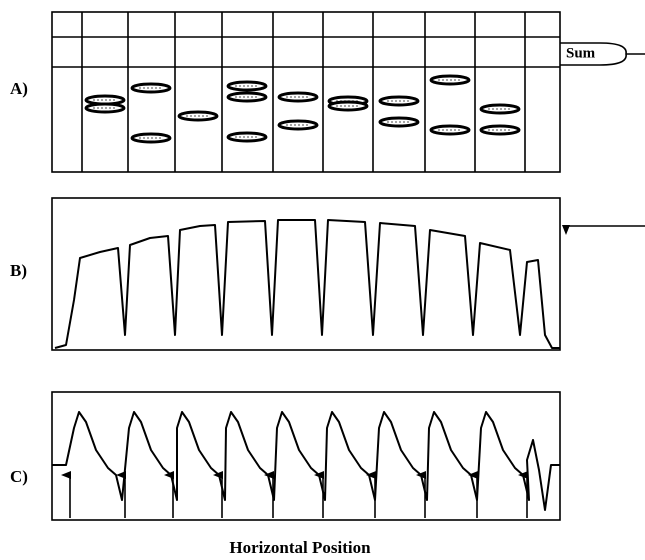  Describe the element at coordinates (581, 53) in the screenshot. I see `sum-label: Sum` at that location.